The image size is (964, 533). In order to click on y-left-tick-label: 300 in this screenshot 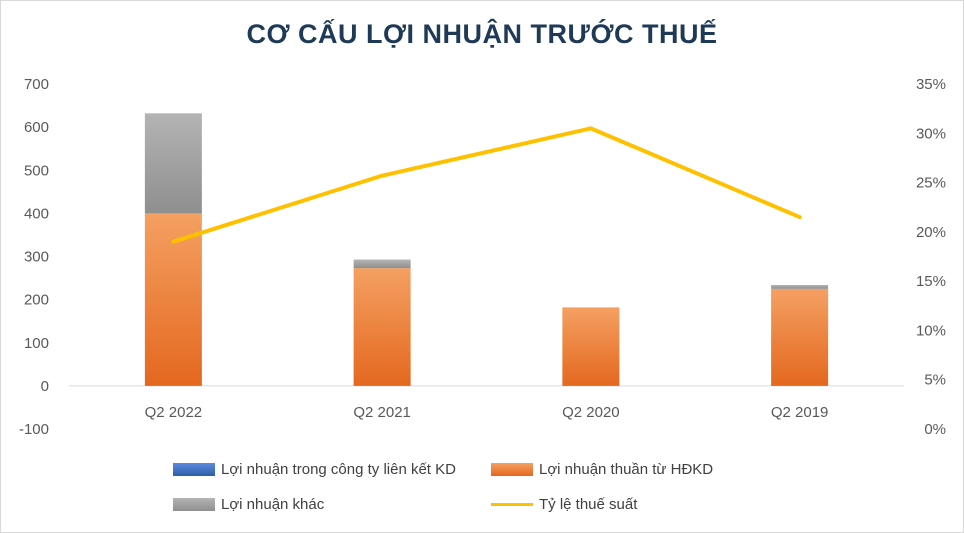, I will do `click(36, 257)`.